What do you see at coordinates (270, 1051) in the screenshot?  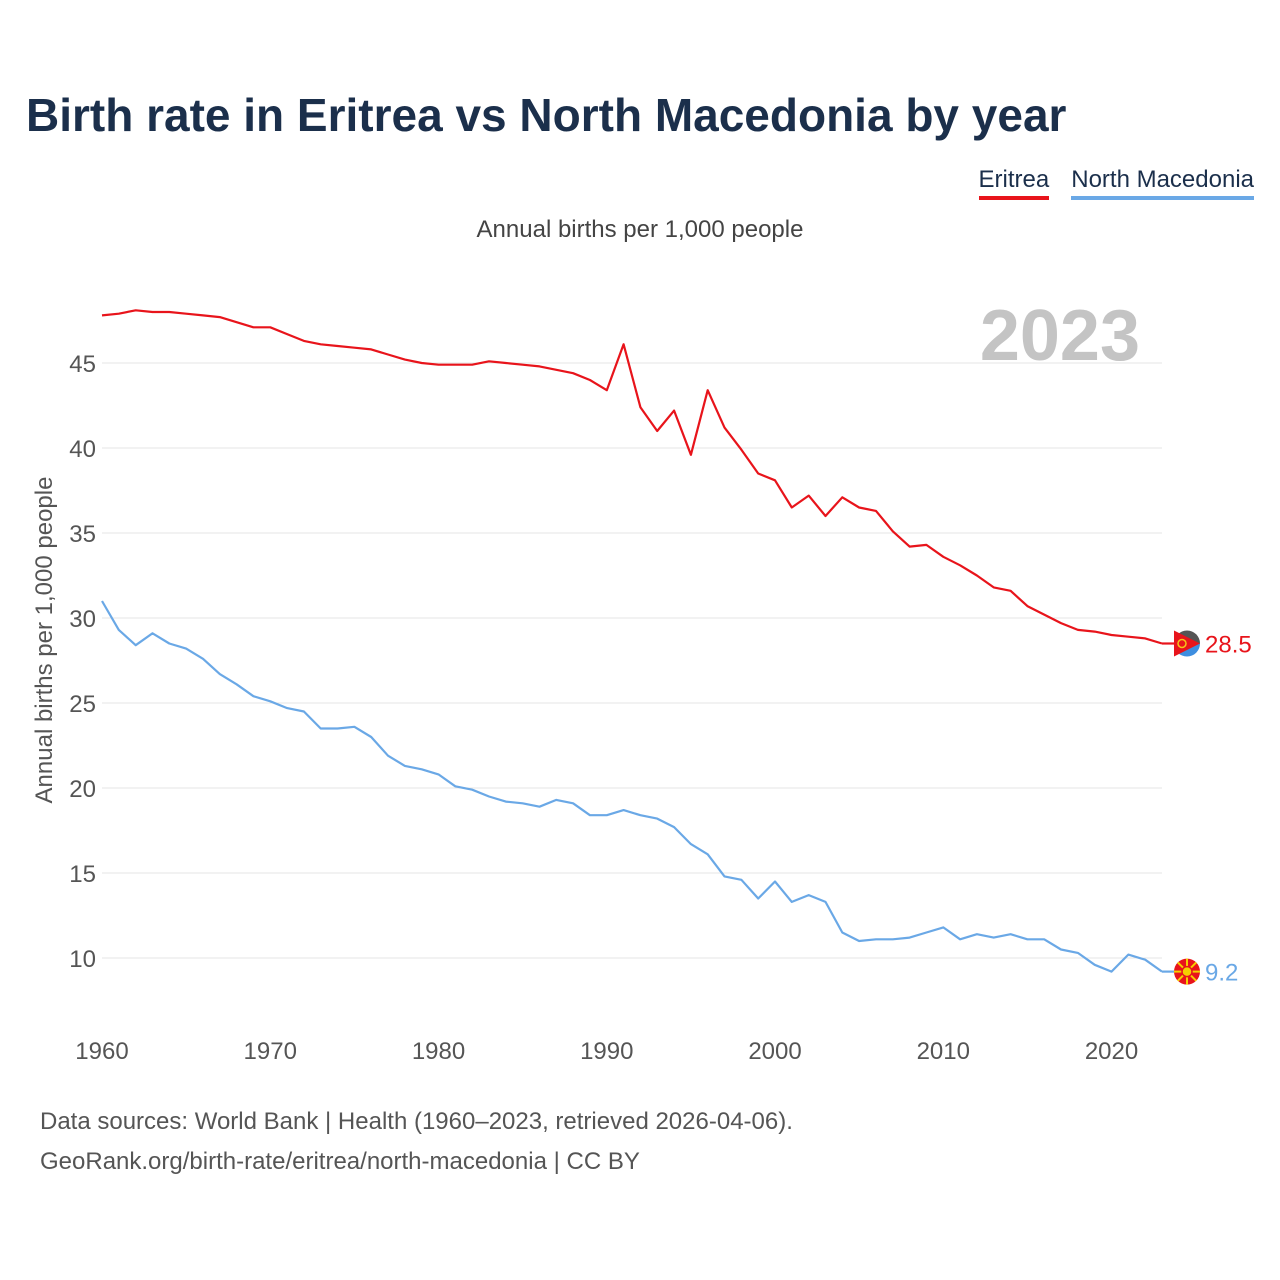 I see `x-tick-label: 1970` at bounding box center [270, 1051].